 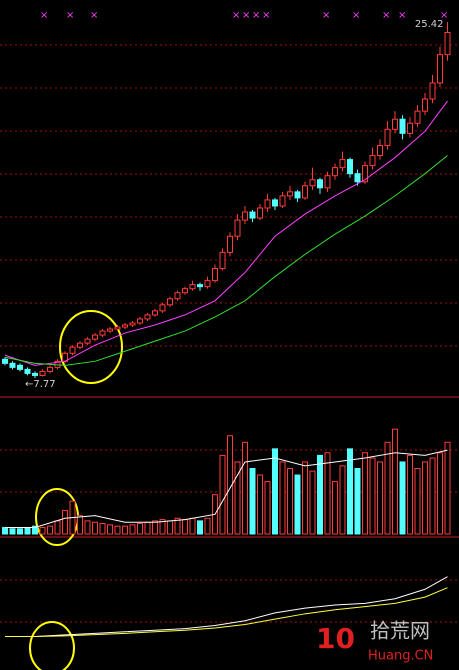 I want to click on watermark-name: 拾荒网, so click(x=400, y=631).